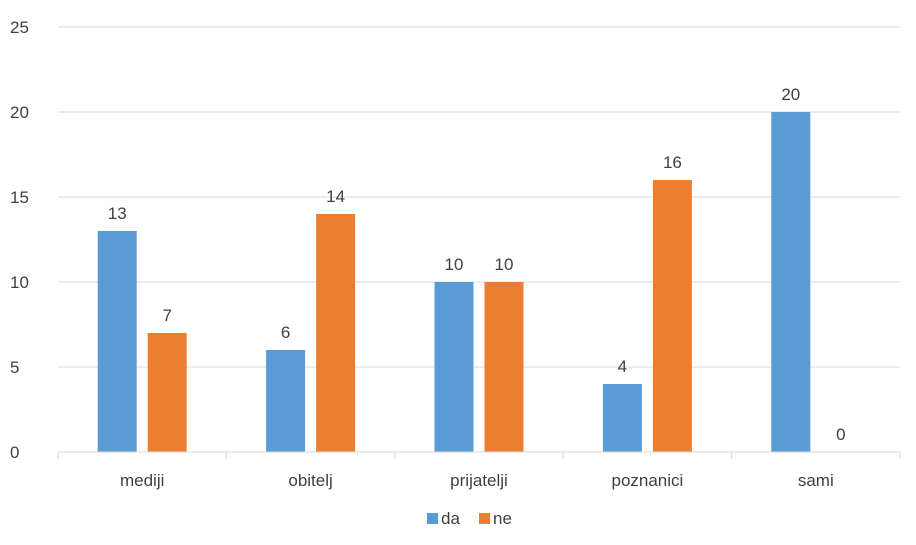  What do you see at coordinates (450, 518) in the screenshot?
I see `legend-label-da: da` at bounding box center [450, 518].